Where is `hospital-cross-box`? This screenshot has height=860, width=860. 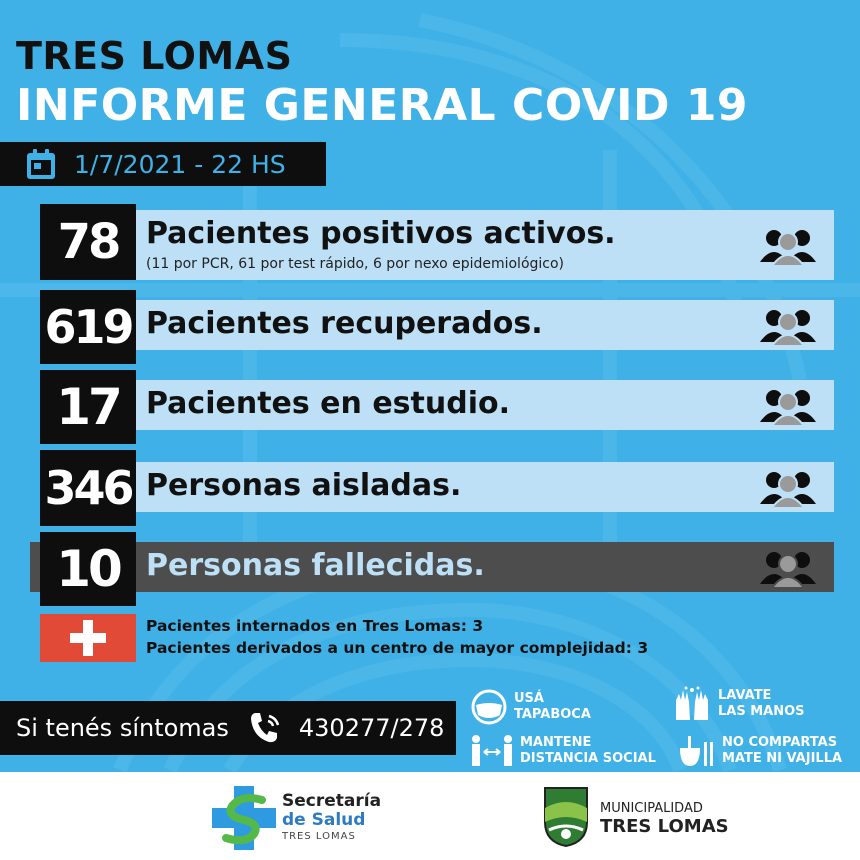
hospital-cross-box is located at coordinates (88, 638).